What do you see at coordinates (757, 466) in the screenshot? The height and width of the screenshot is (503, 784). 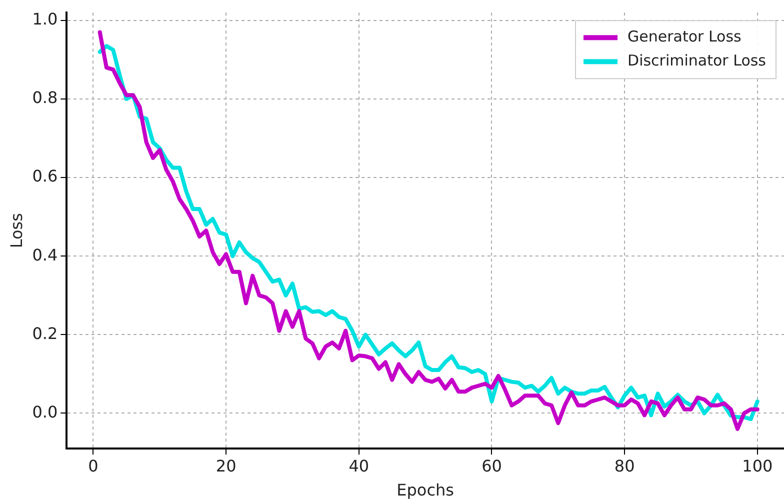 I see `x-tick-label: 100` at bounding box center [757, 466].